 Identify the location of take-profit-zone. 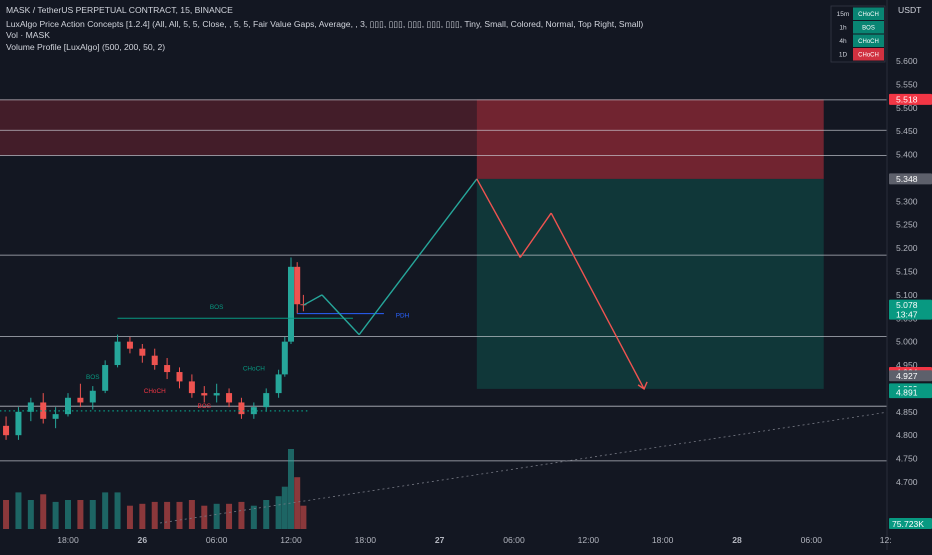
(650, 283).